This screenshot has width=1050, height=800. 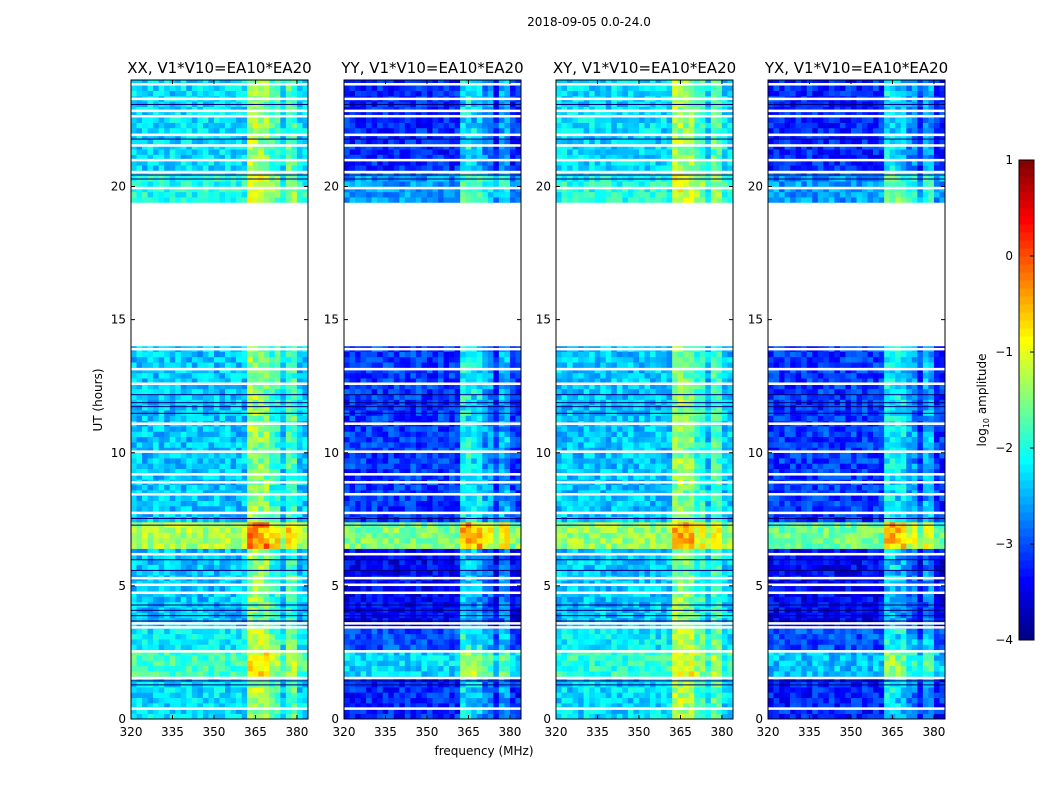 I want to click on dark-line, so click(x=219, y=570).